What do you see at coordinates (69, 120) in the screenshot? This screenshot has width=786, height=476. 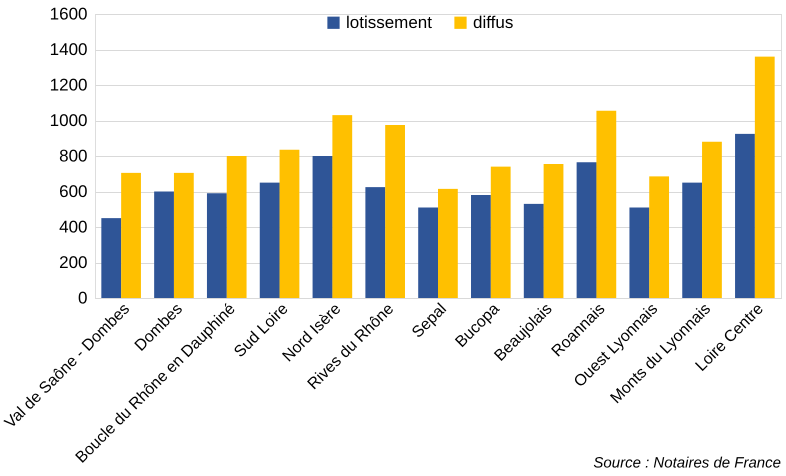 I see `y-tick-label: 1000` at bounding box center [69, 120].